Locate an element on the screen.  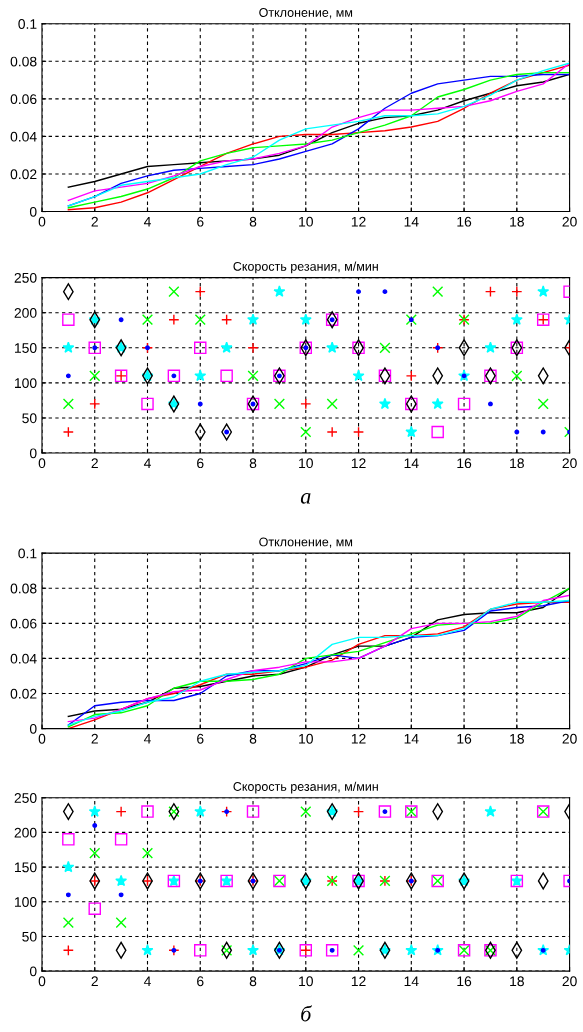
text: а is located at coordinates (305, 498).